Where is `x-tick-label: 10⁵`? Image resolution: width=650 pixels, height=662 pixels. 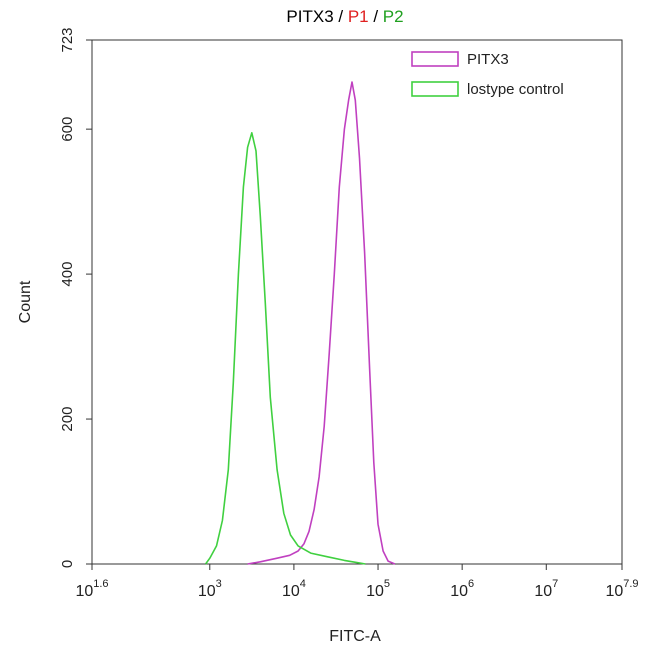
x-tick-label: 10⁵ is located at coordinates (378, 589).